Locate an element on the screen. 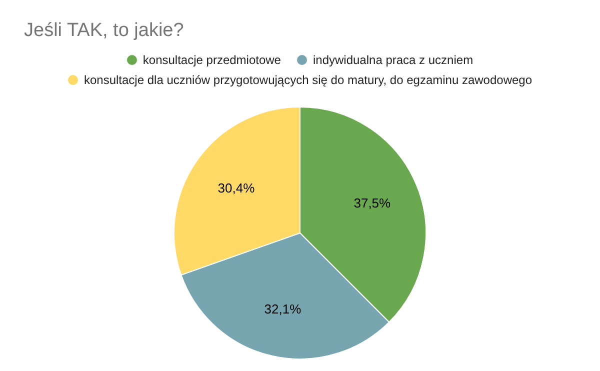  legend-label: indywidualna praca z uczniem is located at coordinates (393, 60).